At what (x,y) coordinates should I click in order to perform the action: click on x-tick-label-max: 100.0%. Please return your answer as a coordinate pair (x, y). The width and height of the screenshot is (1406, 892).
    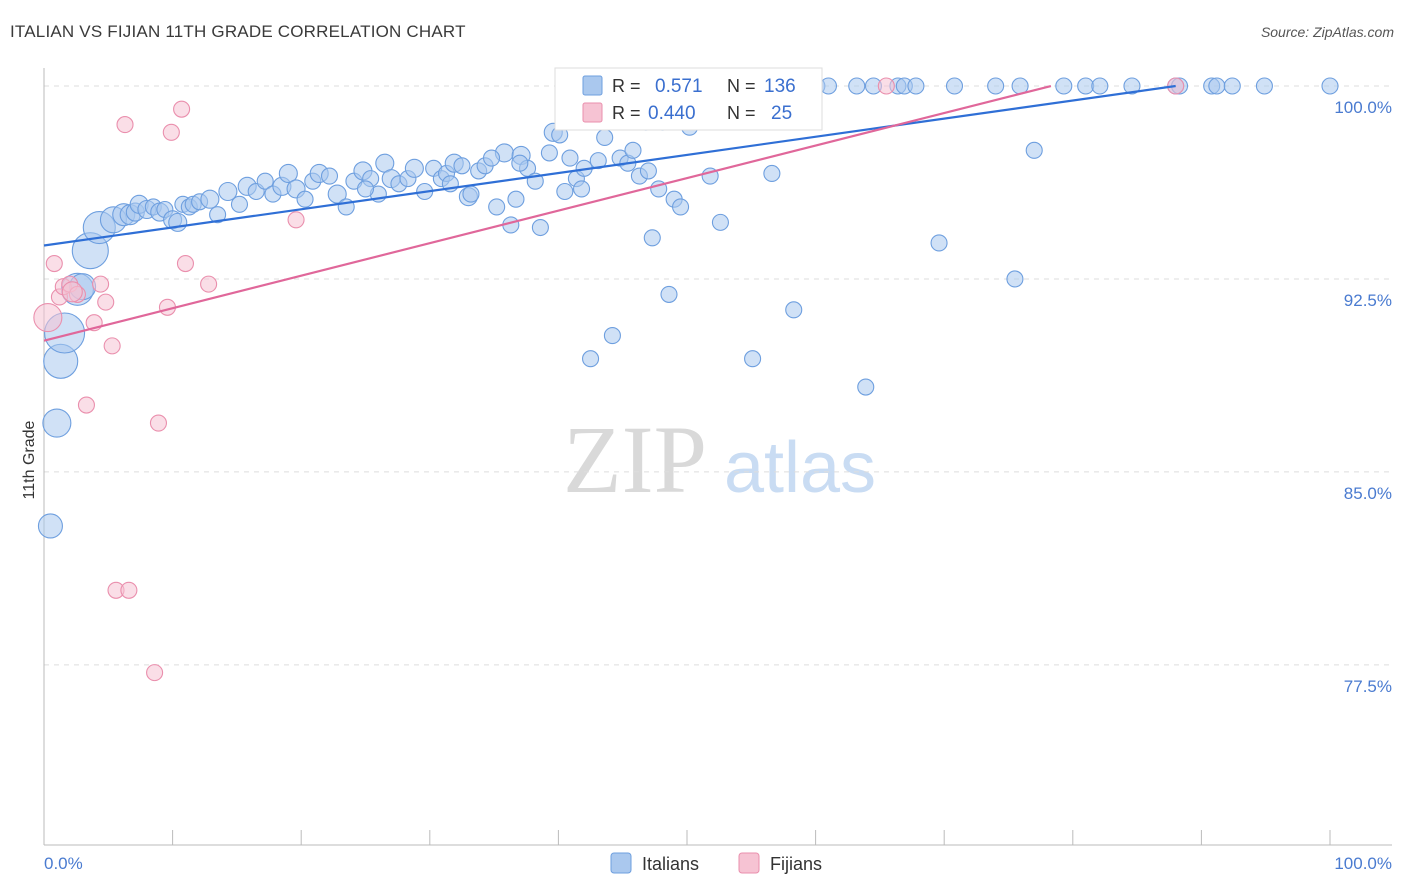
    Looking at the image, I should click on (1363, 863).